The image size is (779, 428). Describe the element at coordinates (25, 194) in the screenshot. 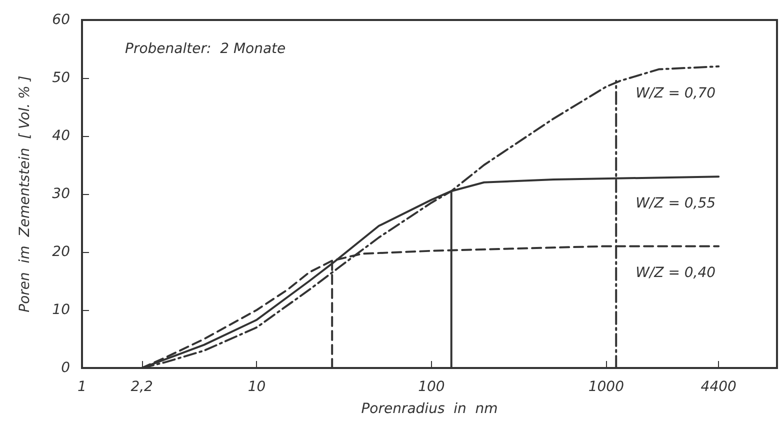

I see `y-axis-title: Poren im Zementstein [ Vol. % ]` at that location.